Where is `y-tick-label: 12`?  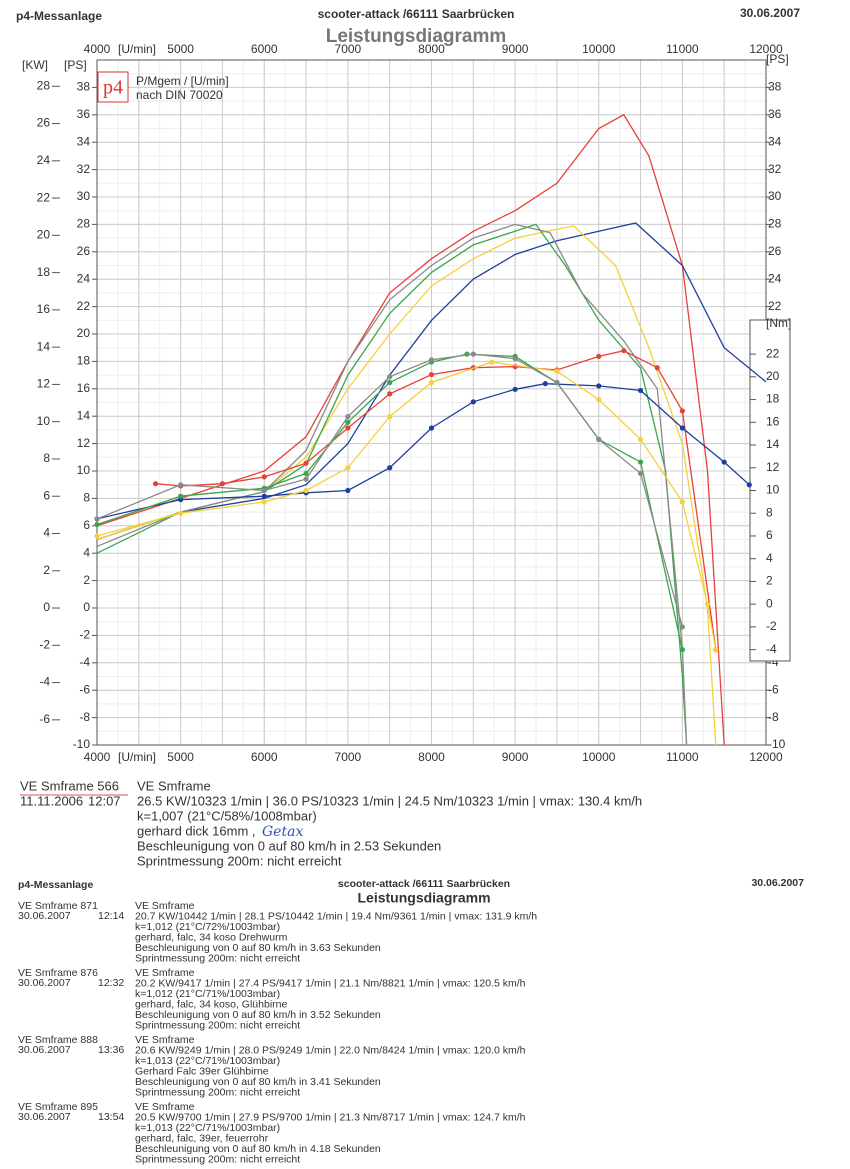
y-tick-label: 12 is located at coordinates (84, 443).